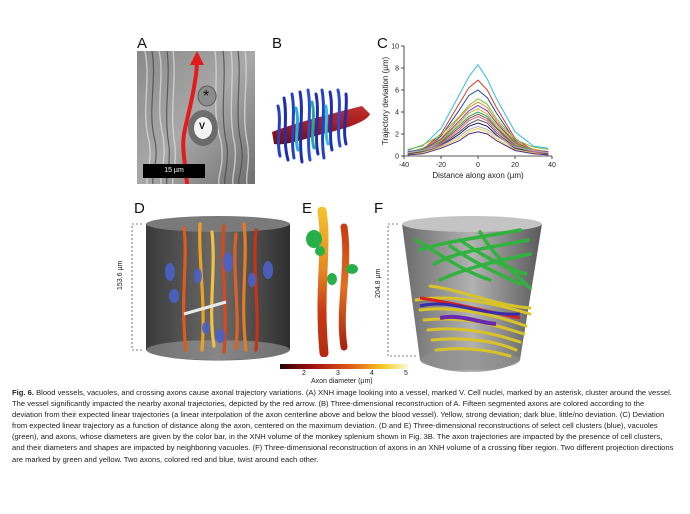 The height and width of the screenshot is (514, 690). What do you see at coordinates (120, 275) in the screenshot?
I see `panel-d-height-label: 153.6 µm` at bounding box center [120, 275].